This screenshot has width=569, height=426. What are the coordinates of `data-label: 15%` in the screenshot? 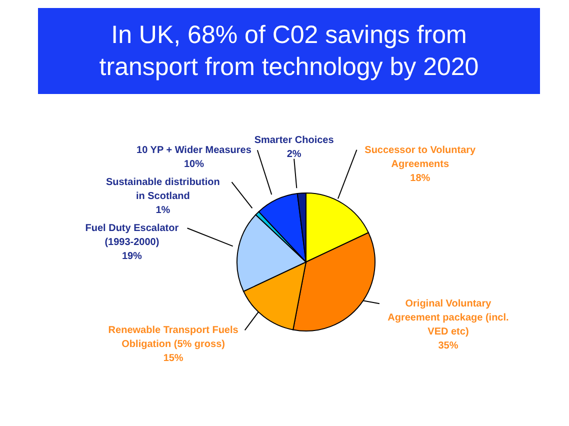 It's located at (173, 358).